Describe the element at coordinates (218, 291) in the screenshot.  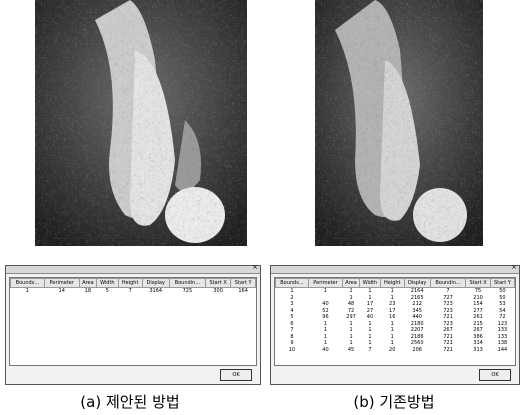
I see `cell: 300` at that location.